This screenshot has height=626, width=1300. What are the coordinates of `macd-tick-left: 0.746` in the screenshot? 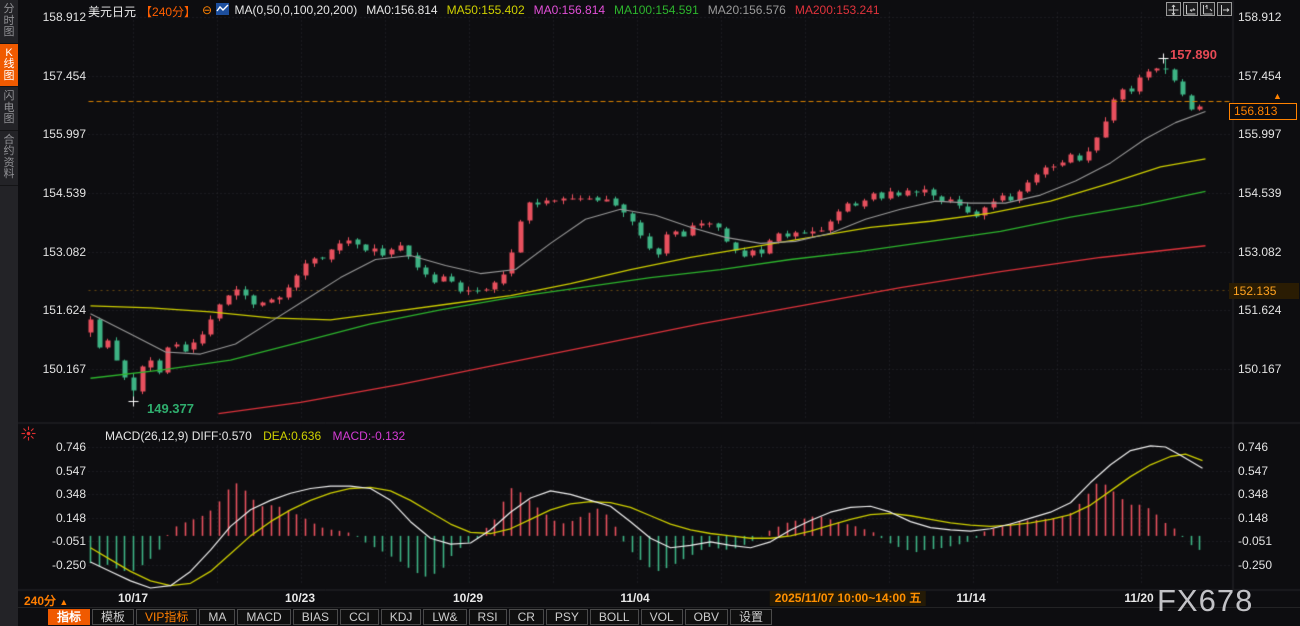 It's located at (70, 447).